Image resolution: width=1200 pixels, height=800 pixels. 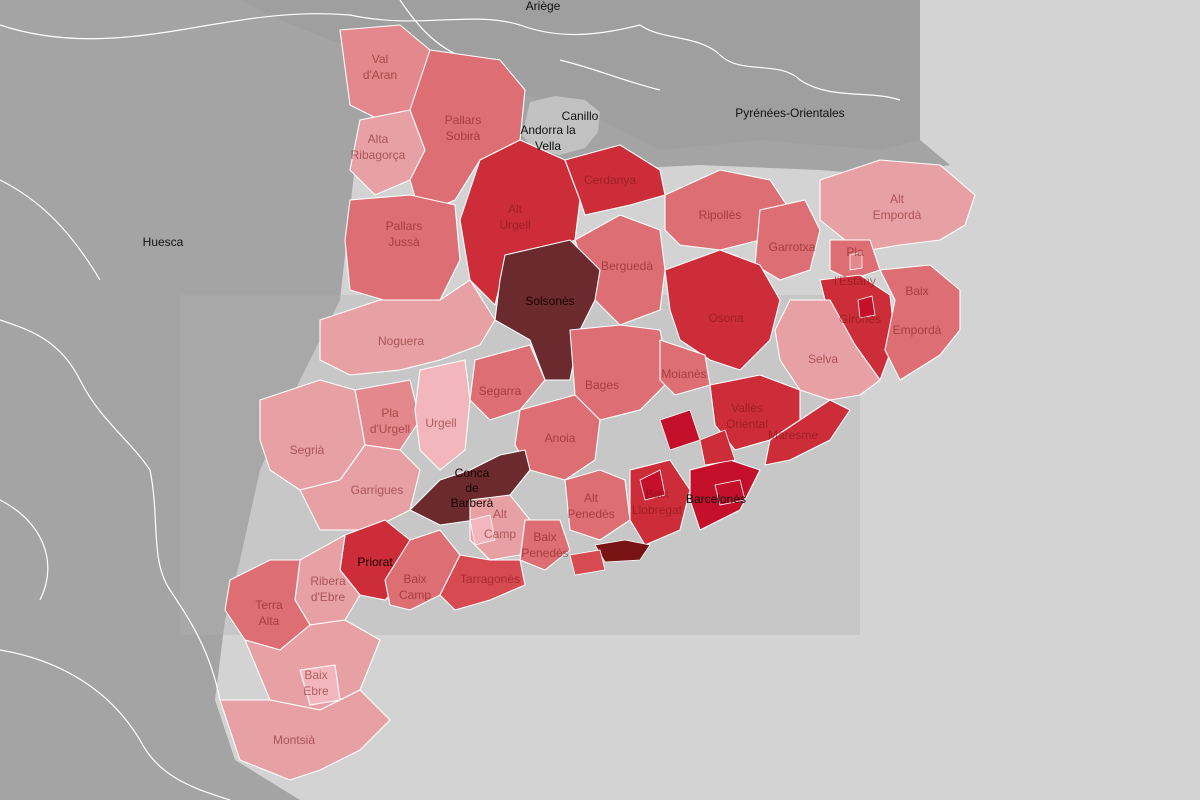 I want to click on label-bages: Bages, so click(x=602, y=385).